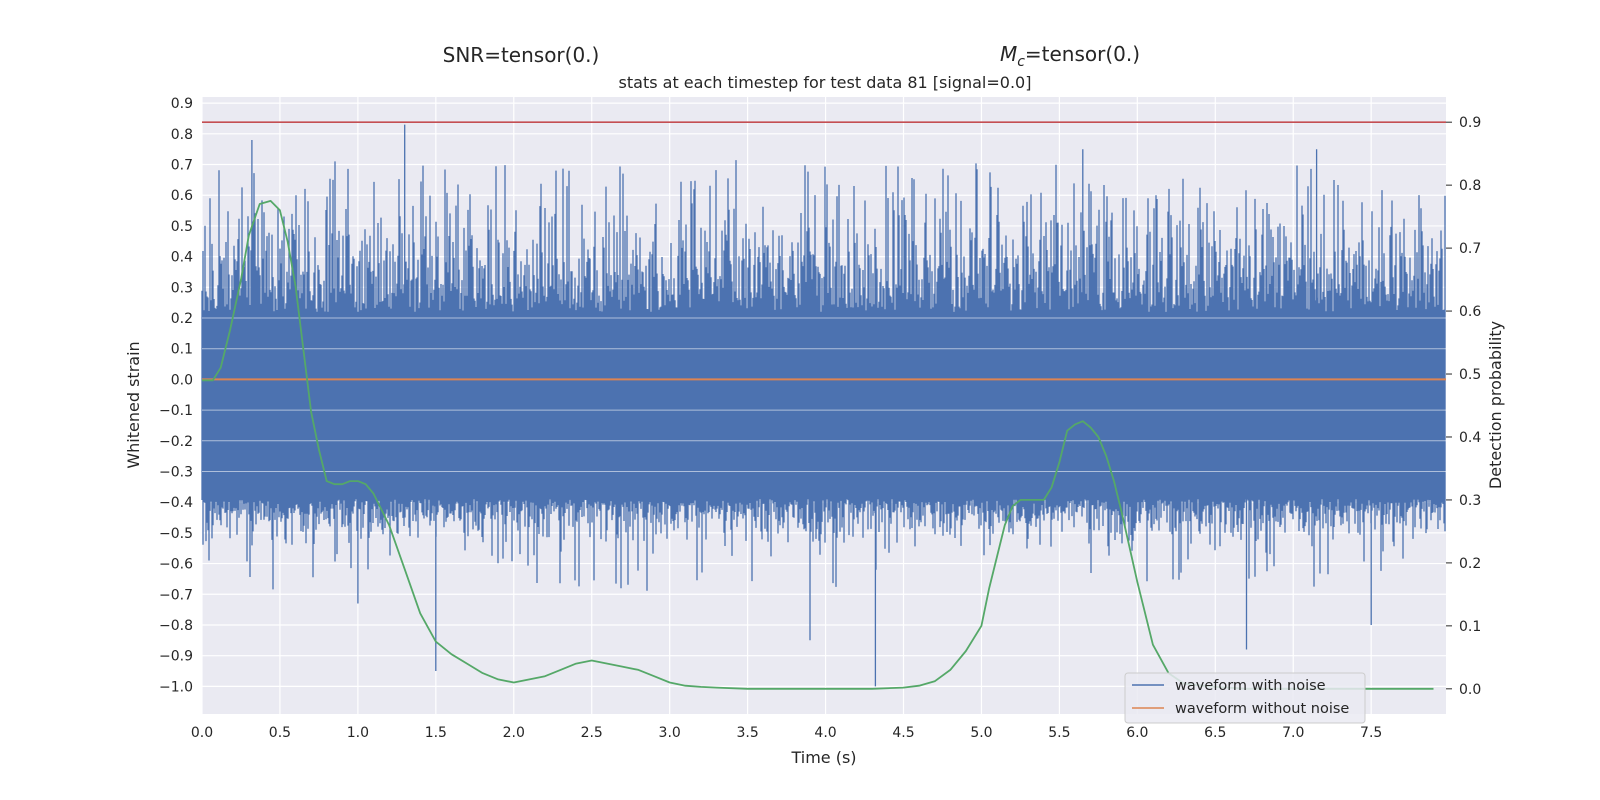 This screenshot has width=1600, height=800. I want to click on x-tick-label: 1.0, so click(358, 733).